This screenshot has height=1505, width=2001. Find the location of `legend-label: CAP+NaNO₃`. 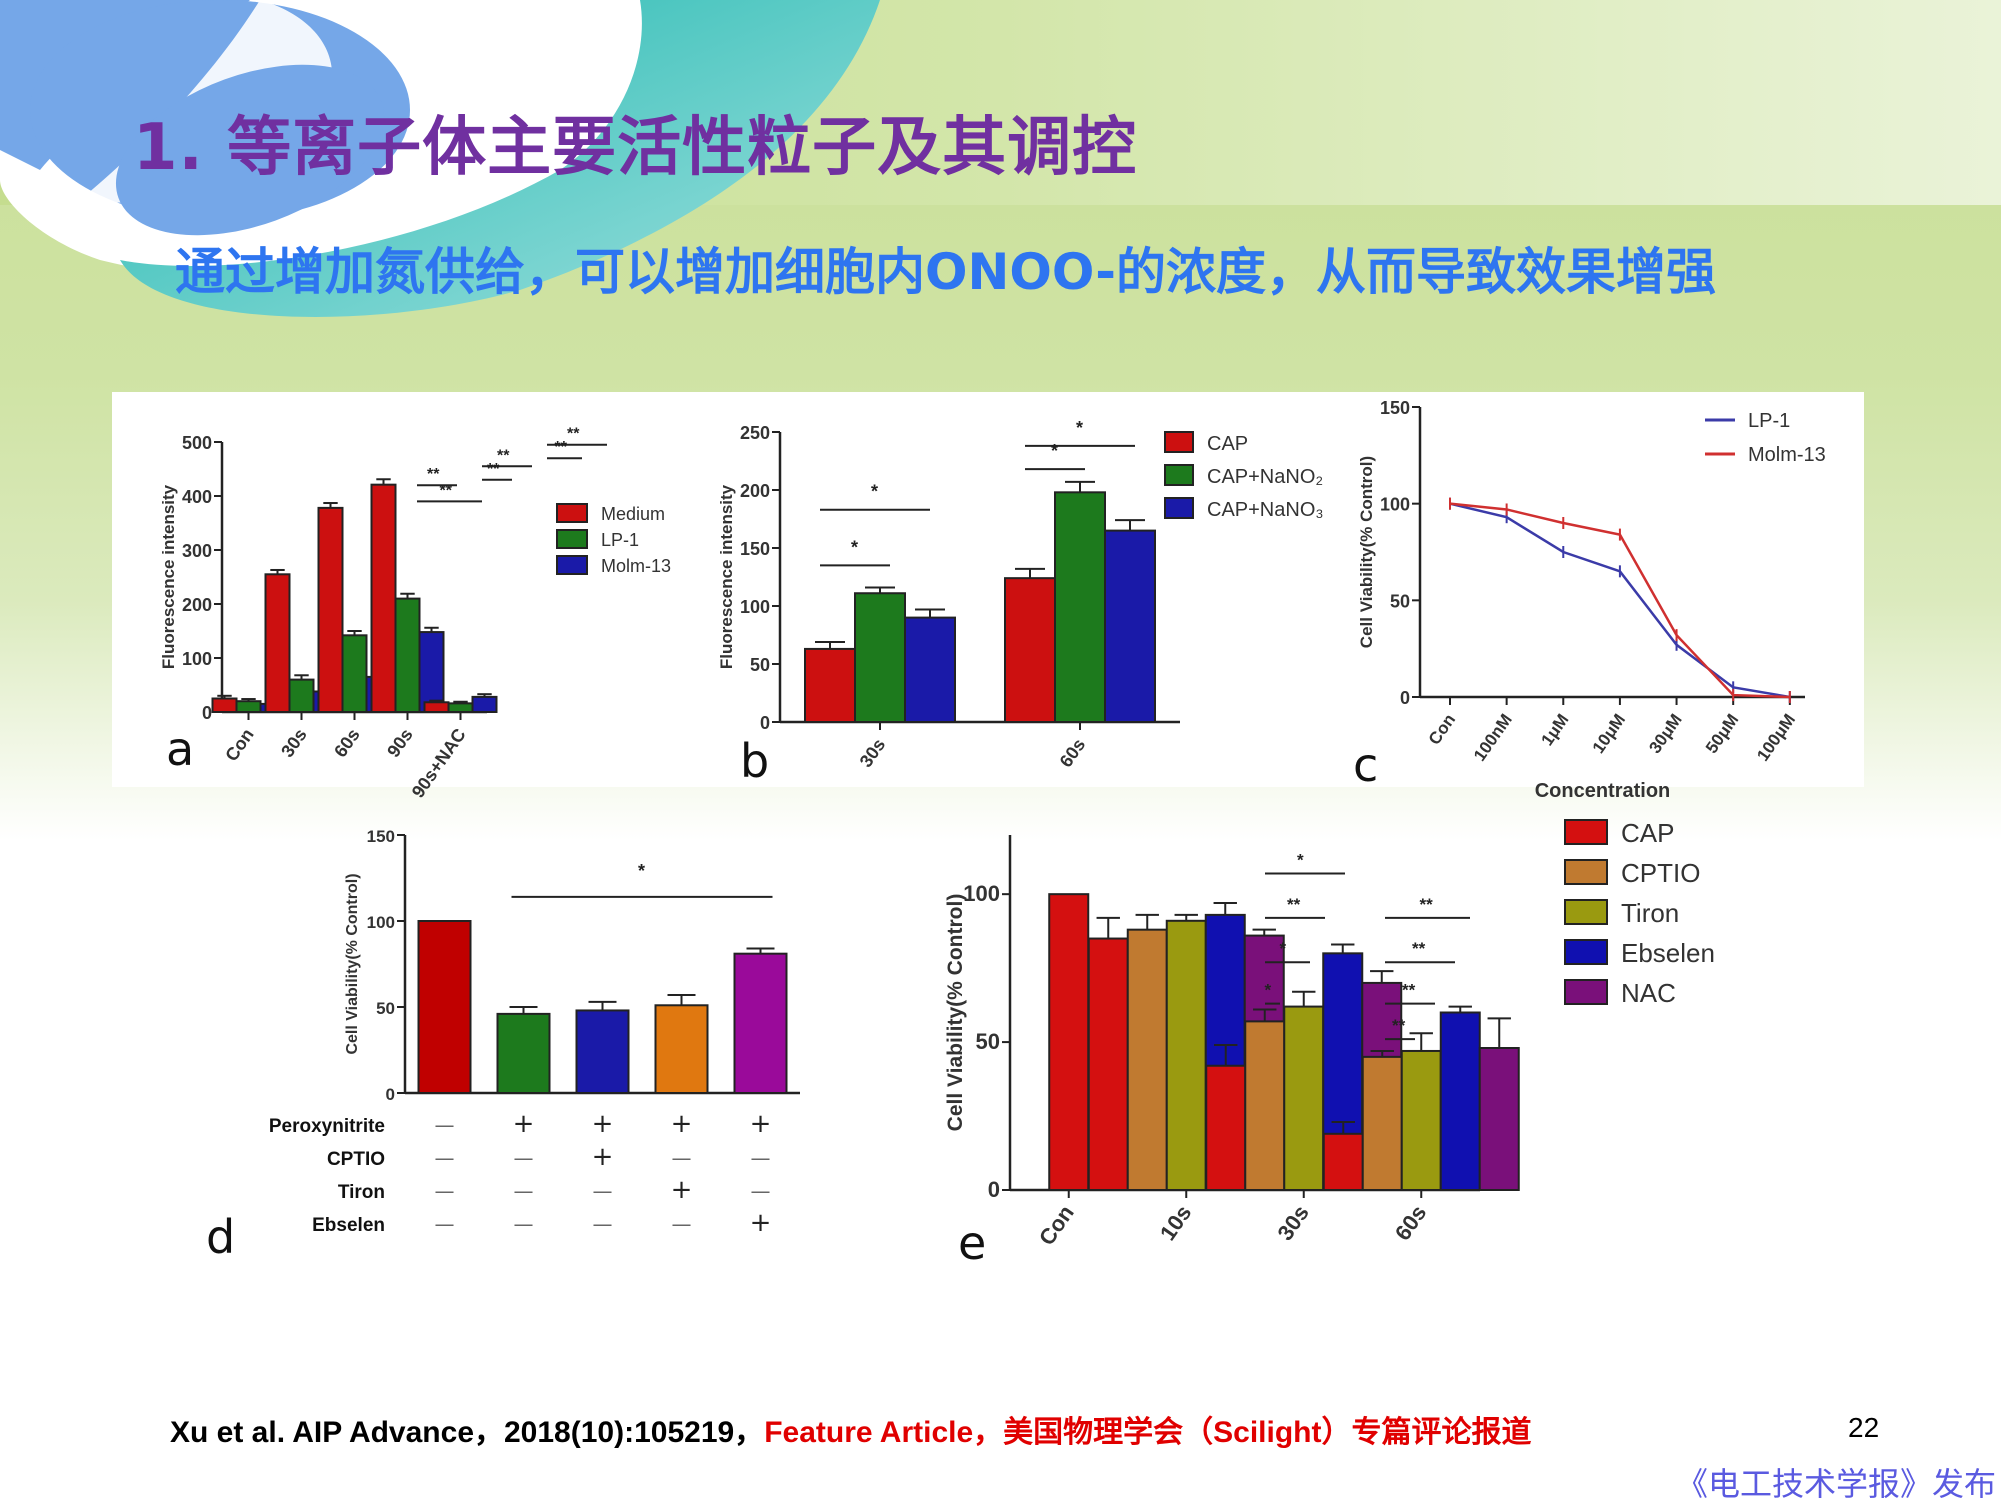

legend-label: CAP+NaNO₃ is located at coordinates (1265, 510).